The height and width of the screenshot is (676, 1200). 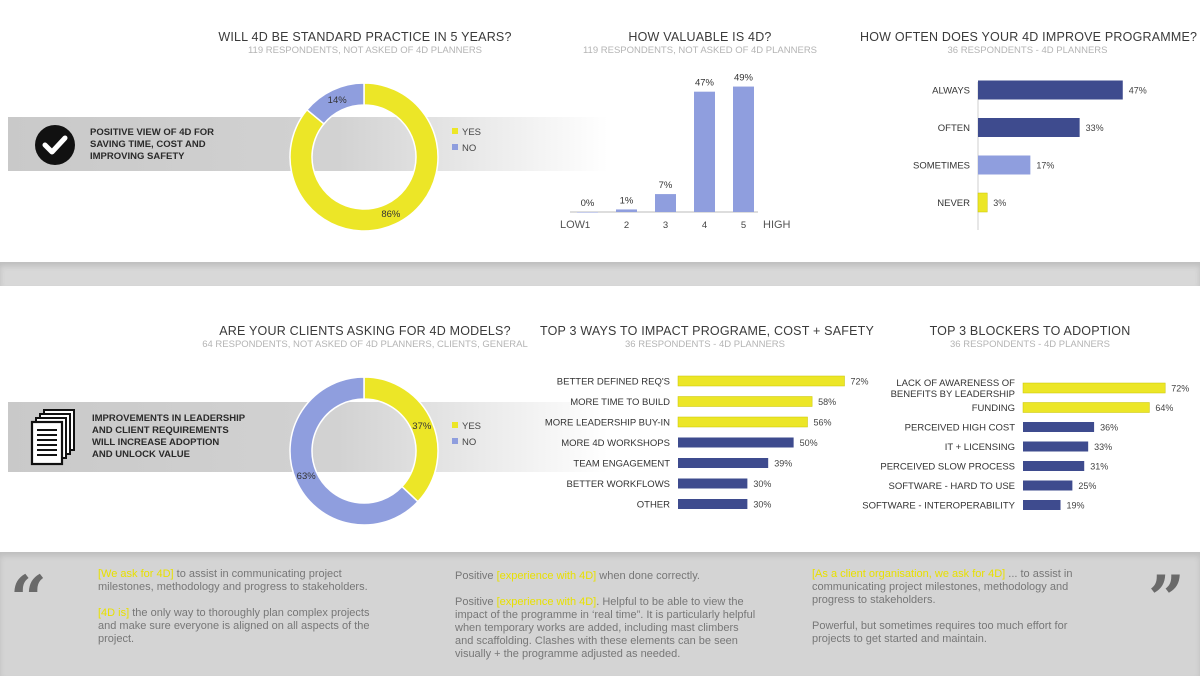 I want to click on category-label: BENEFITS BY LEADERSHIP, so click(x=953, y=394).